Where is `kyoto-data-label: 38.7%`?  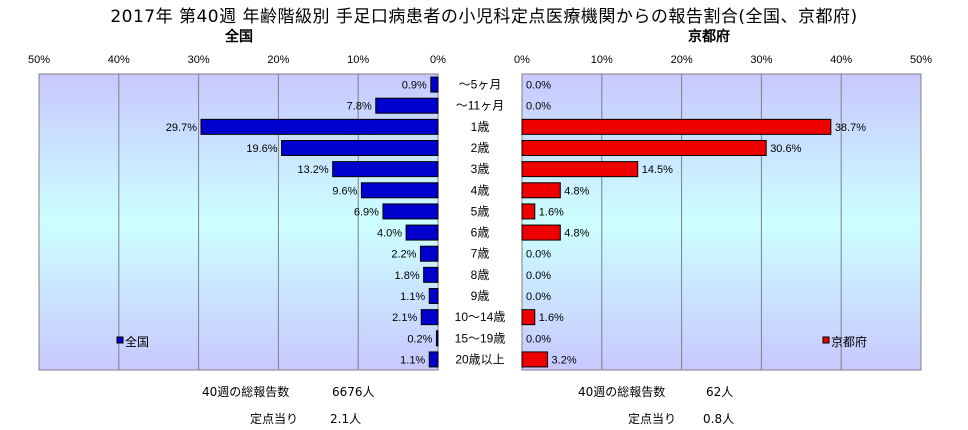
kyoto-data-label: 38.7% is located at coordinates (850, 128).